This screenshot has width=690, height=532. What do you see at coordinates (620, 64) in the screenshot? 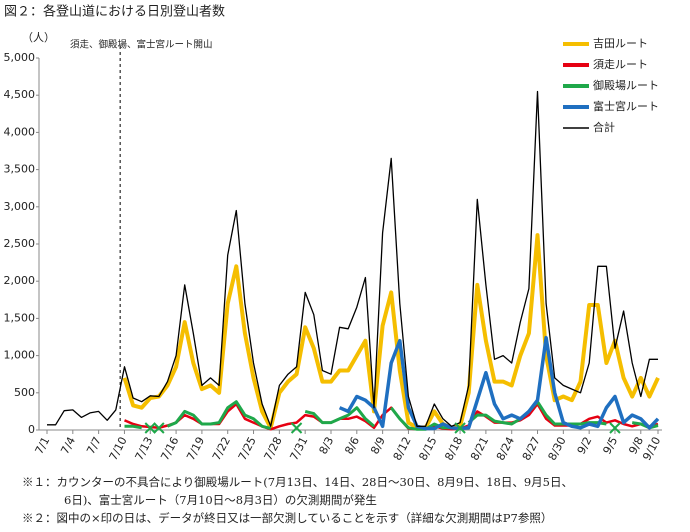
I see `legend-label: 須走ルート` at bounding box center [620, 64].